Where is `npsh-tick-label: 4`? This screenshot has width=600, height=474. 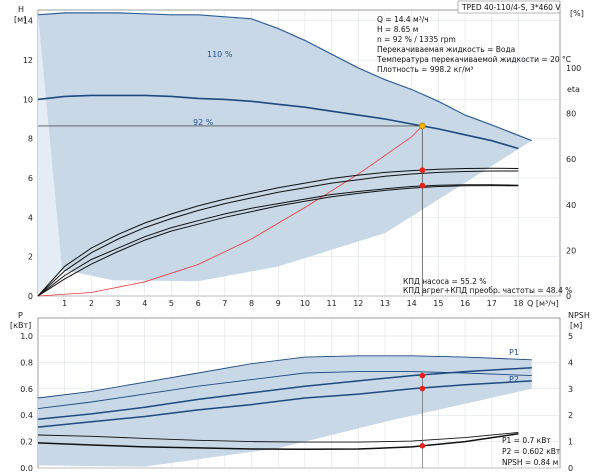 npsh-tick-label: 4 is located at coordinates (570, 362).